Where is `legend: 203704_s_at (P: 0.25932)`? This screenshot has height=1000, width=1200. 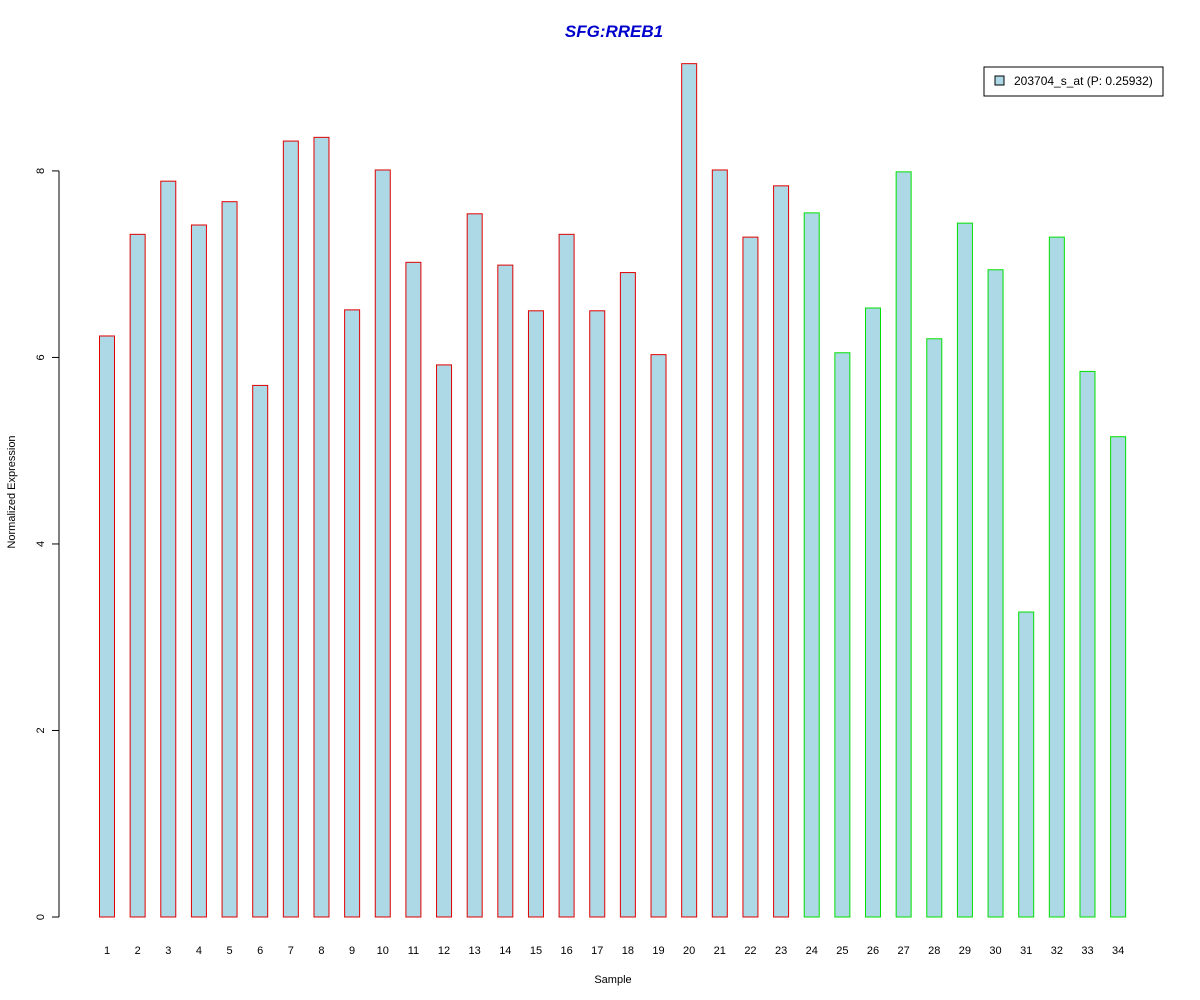 legend: 203704_s_at (P: 0.25932) is located at coordinates (1073, 81).